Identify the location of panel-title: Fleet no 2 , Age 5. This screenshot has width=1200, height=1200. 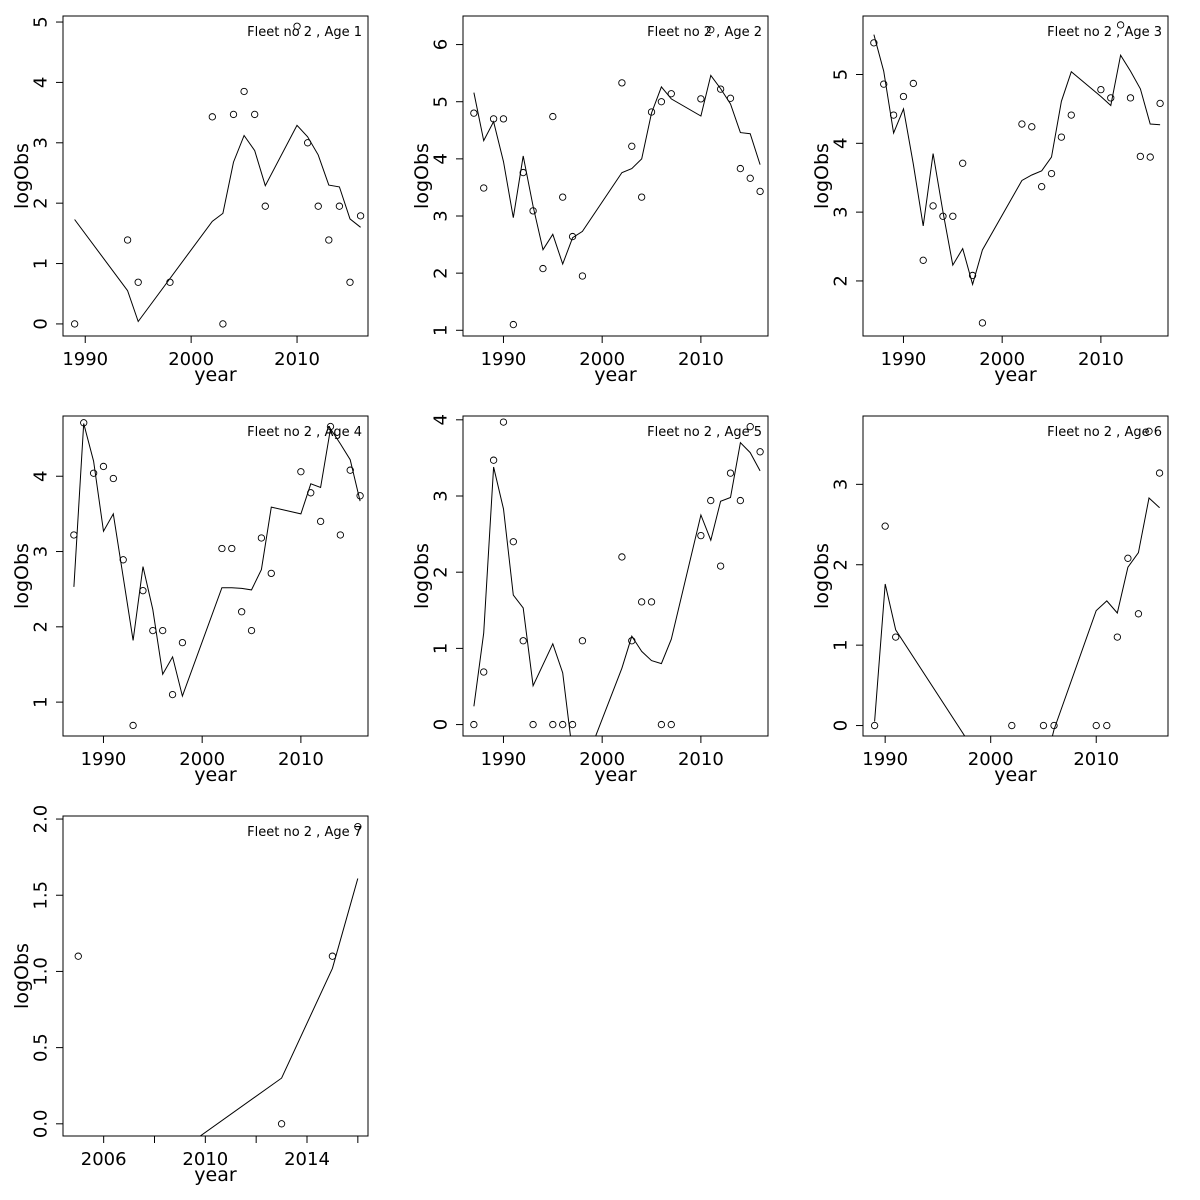
(704, 432).